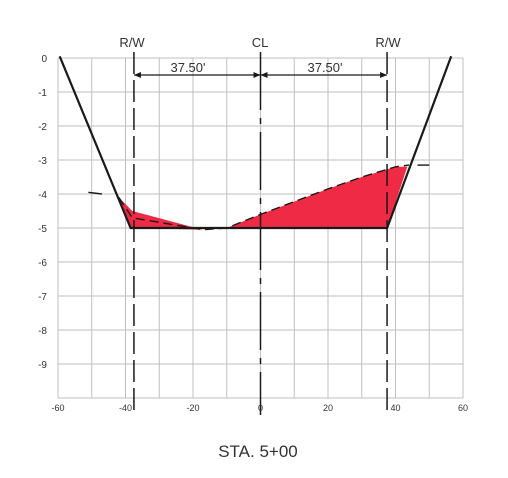 The height and width of the screenshot is (478, 508). I want to click on station-label: STA. 5+00, so click(258, 451).